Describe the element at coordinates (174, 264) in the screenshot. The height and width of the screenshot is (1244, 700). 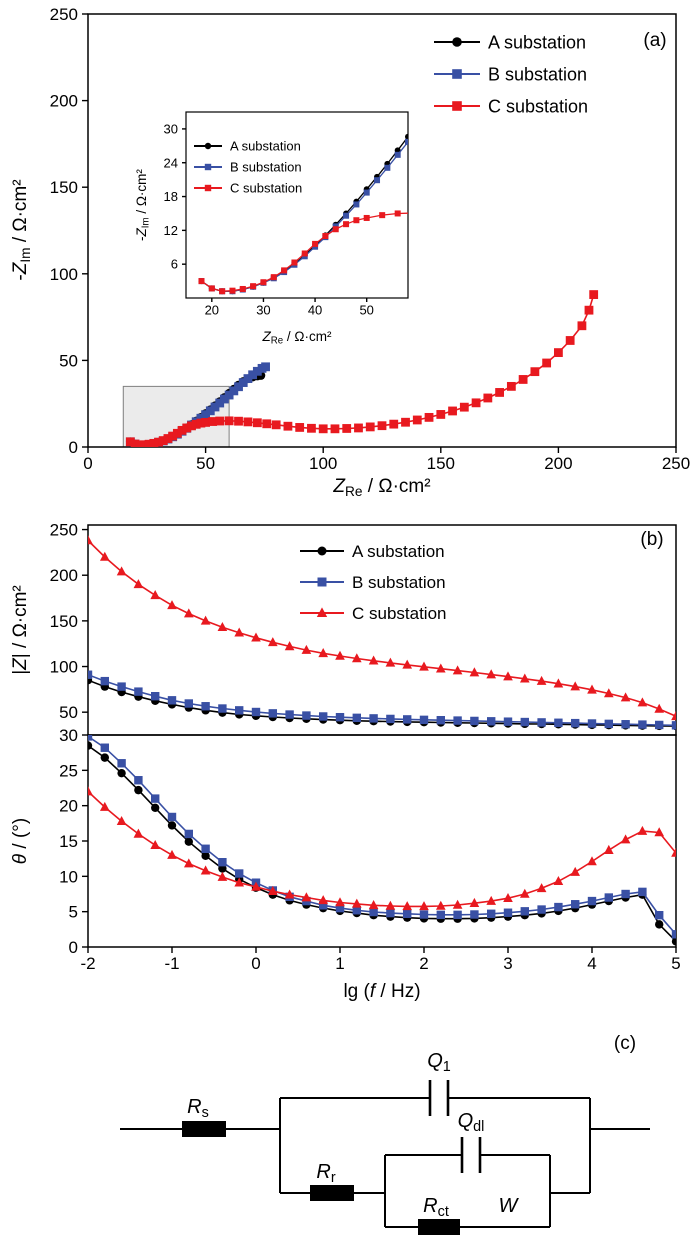
I see `svg-text: 6` at that location.